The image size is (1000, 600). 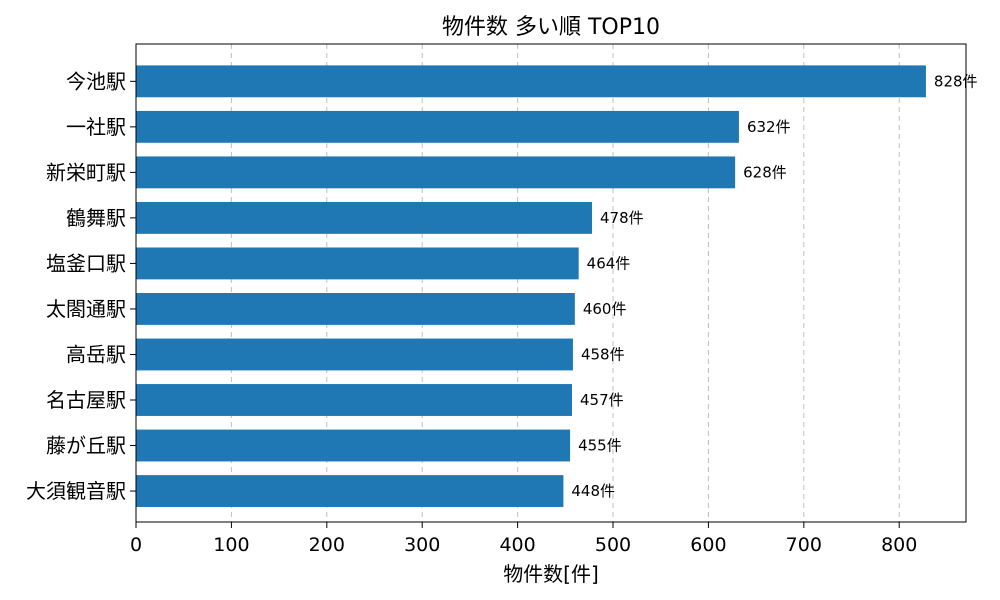 What do you see at coordinates (96, 127) in the screenshot?
I see `category-label: 一社駅` at bounding box center [96, 127].